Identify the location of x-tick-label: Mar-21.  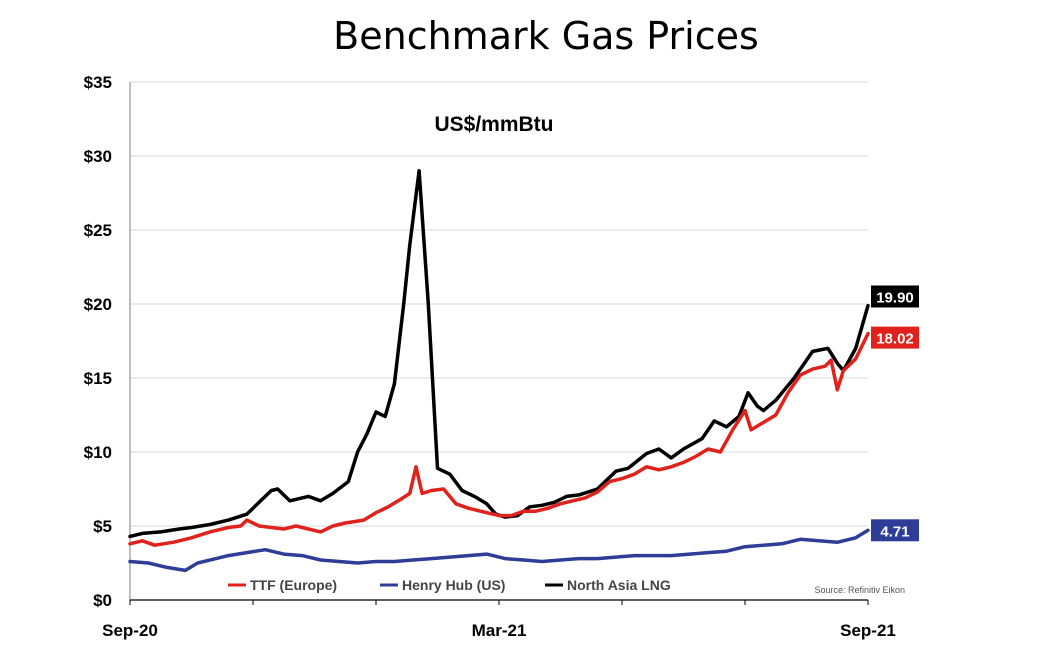
(499, 630).